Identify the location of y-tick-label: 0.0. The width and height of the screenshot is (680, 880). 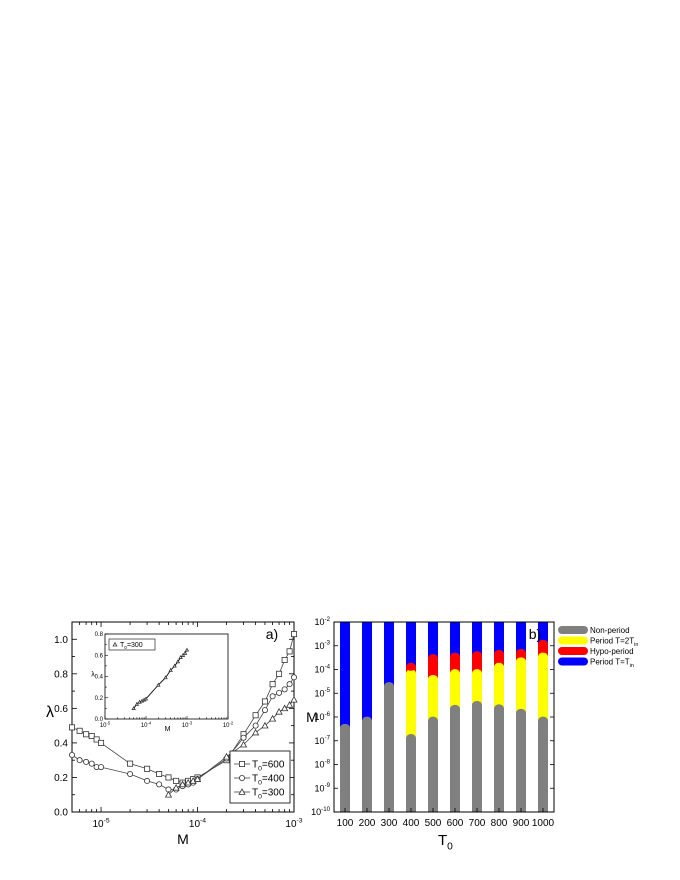
(61, 813).